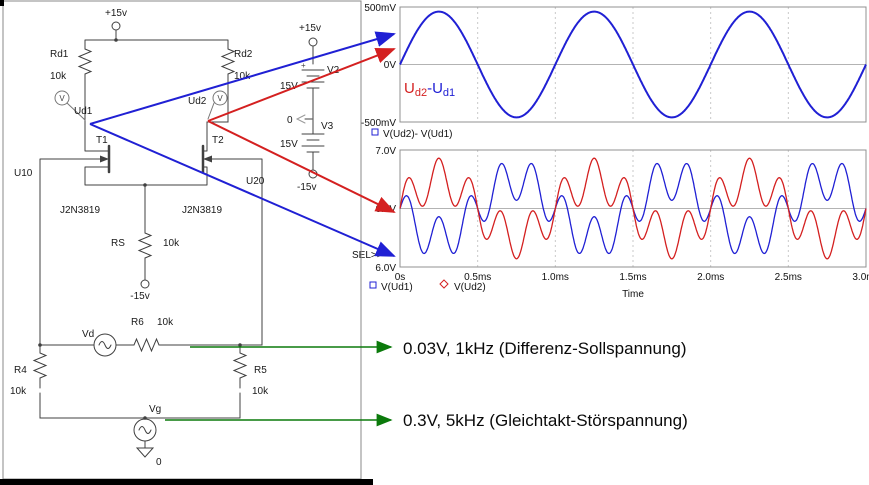 The height and width of the screenshot is (485, 869). Describe the element at coordinates (385, 151) in the screenshot. I see `y-tick-7v: 7.0V` at that location.